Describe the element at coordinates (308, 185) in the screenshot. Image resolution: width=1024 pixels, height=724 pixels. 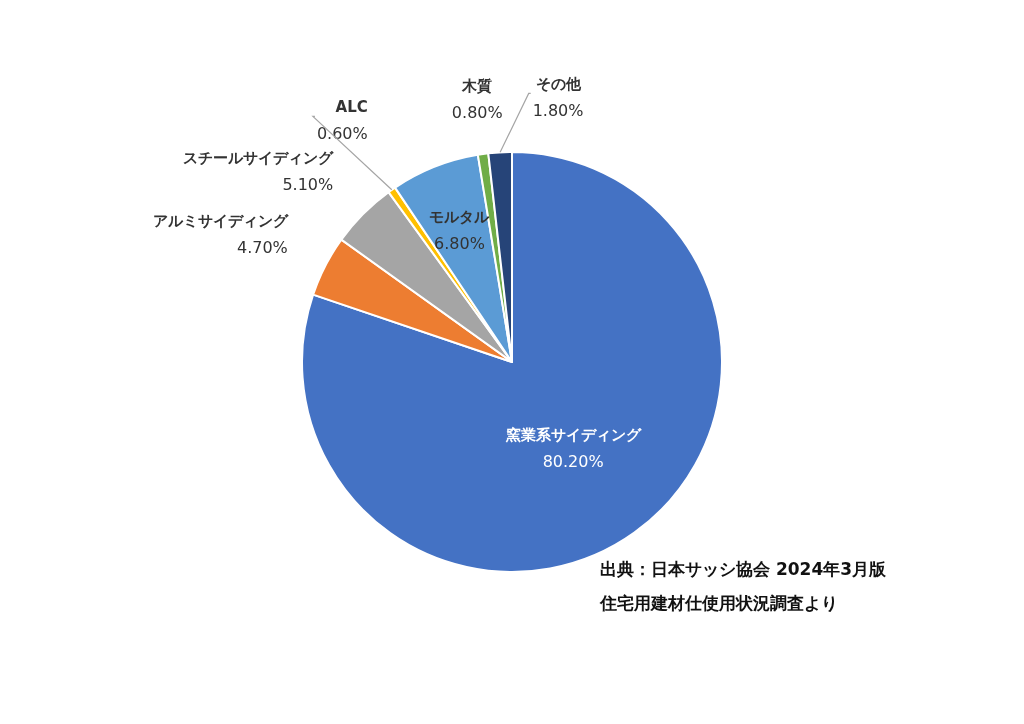
I see `data-label: 5.10%` at that location.